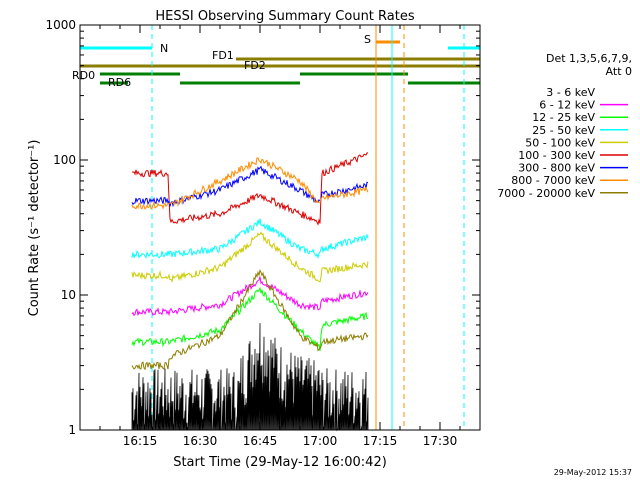  What do you see at coordinates (60, 25) in the screenshot?
I see `y-tick-label: 1000` at bounding box center [60, 25].